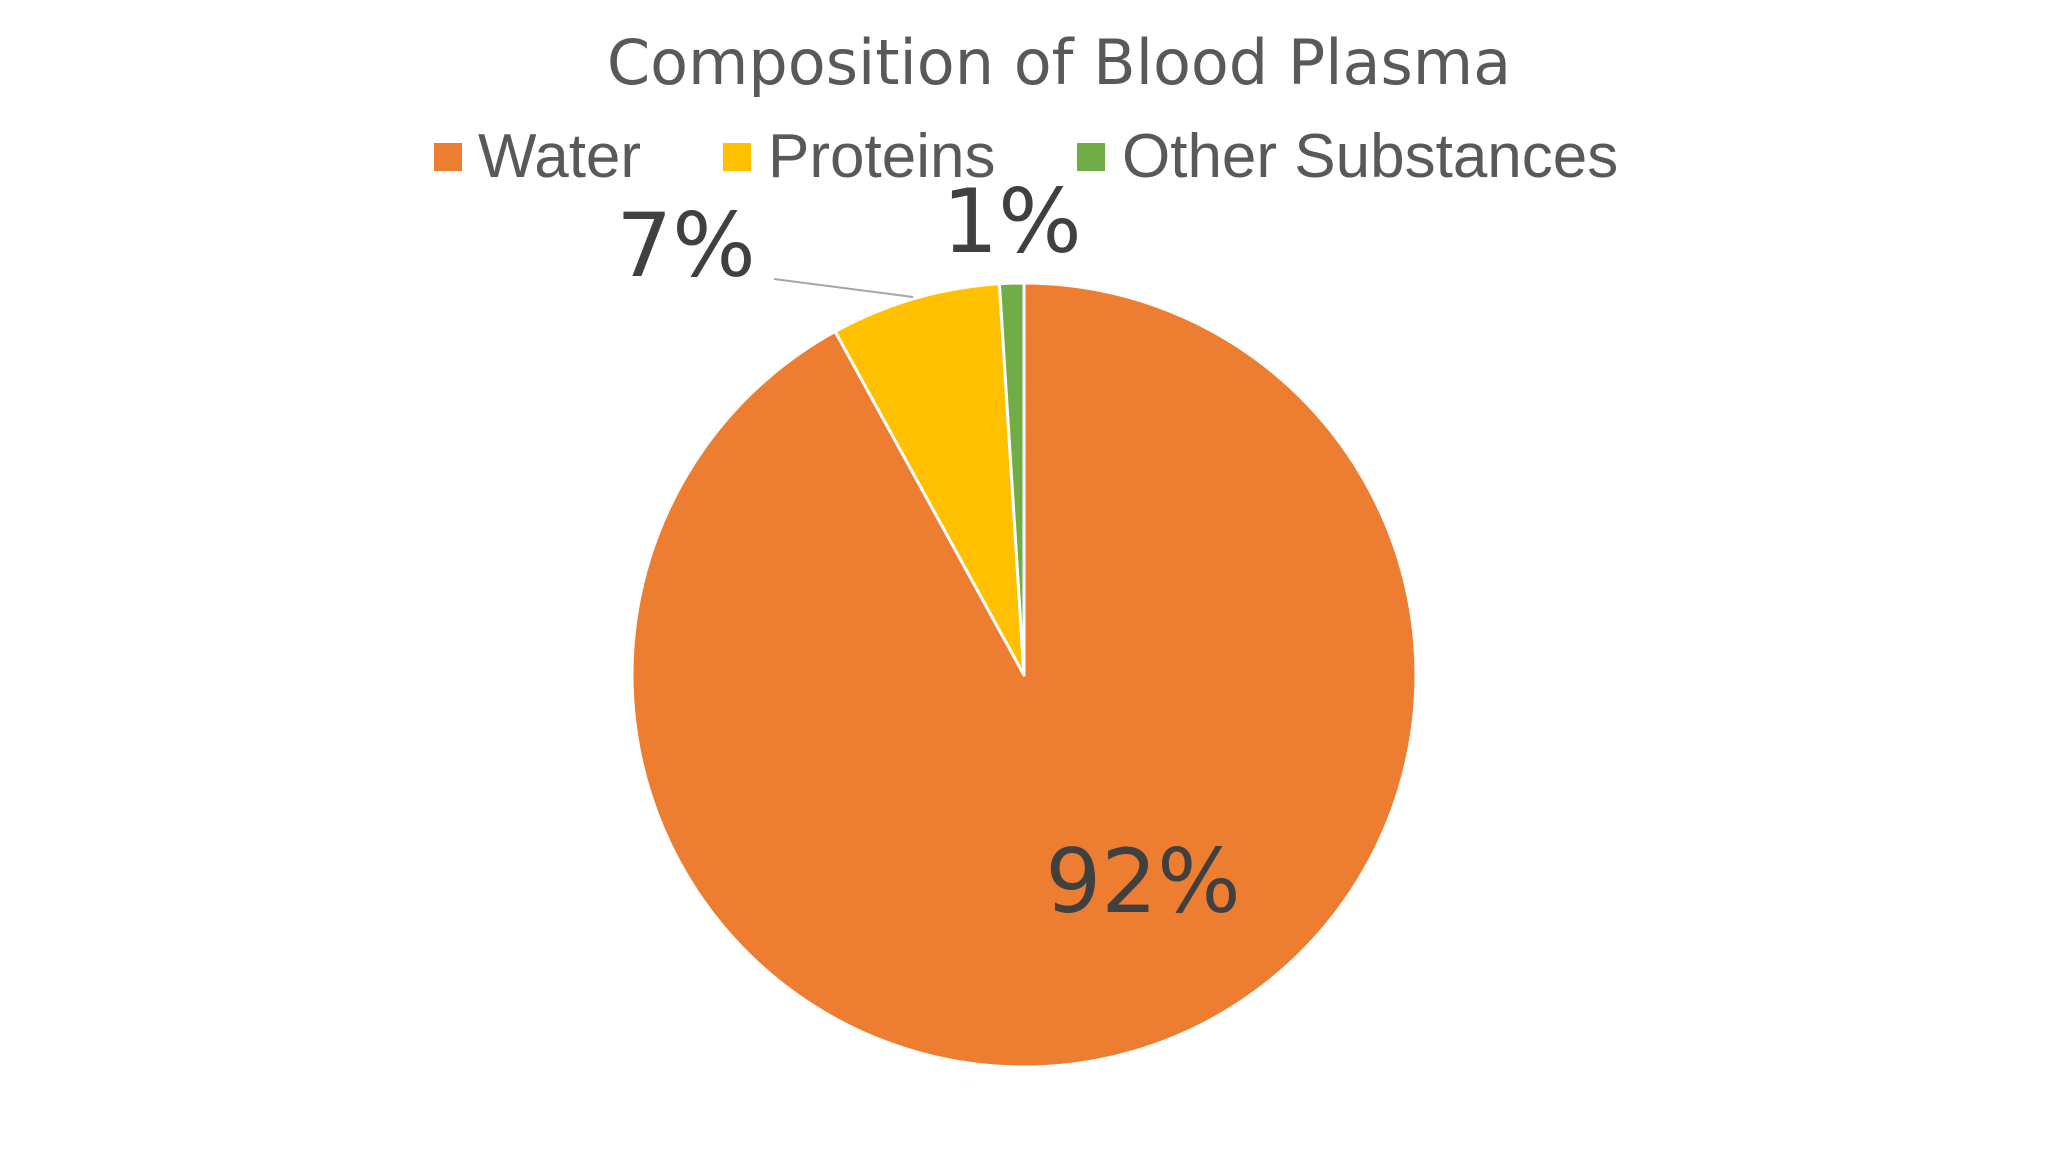 The height and width of the screenshot is (1152, 2048). Describe the element at coordinates (1370, 156) in the screenshot. I see `legend-label-other-substances: Other Substances` at that location.